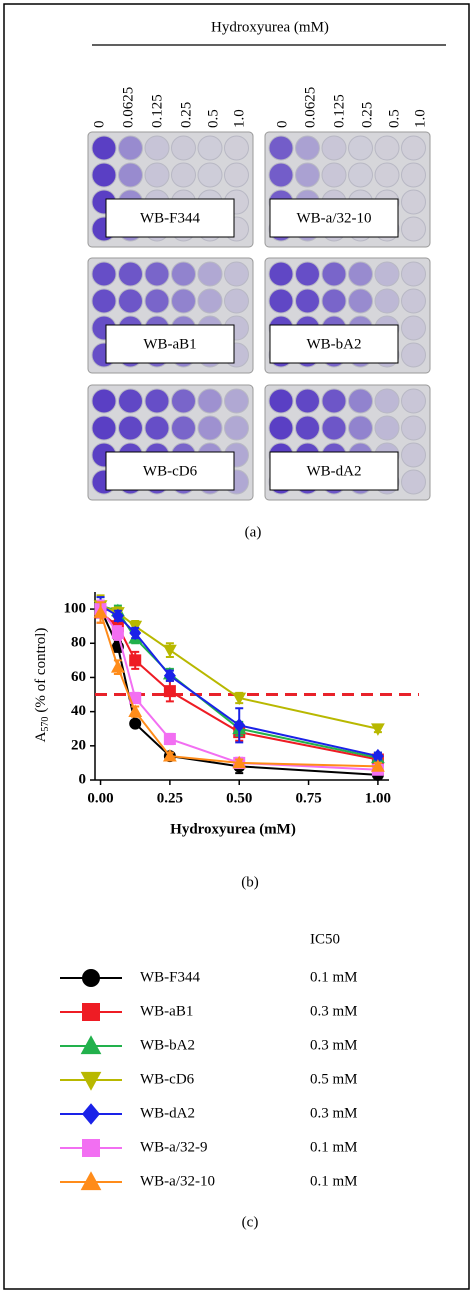 This screenshot has width=473, height=1293. What do you see at coordinates (334, 471) in the screenshot?
I see `plate-label: WB-dA2` at bounding box center [334, 471].